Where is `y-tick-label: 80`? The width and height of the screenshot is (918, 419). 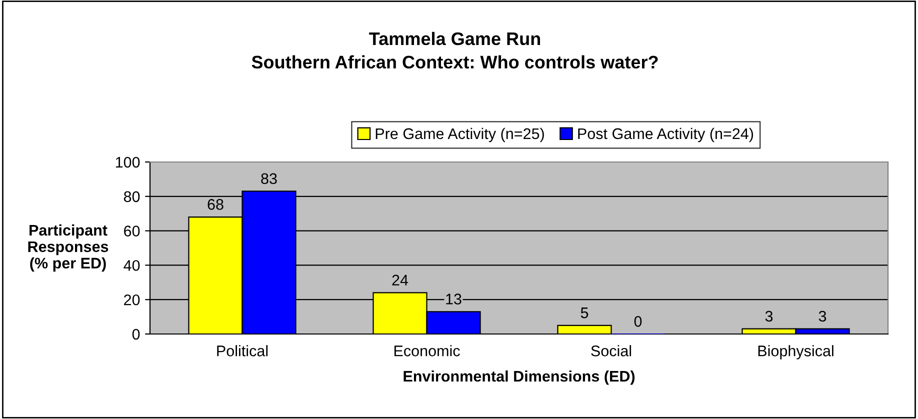
y-tick-label: 80 is located at coordinates (132, 196).